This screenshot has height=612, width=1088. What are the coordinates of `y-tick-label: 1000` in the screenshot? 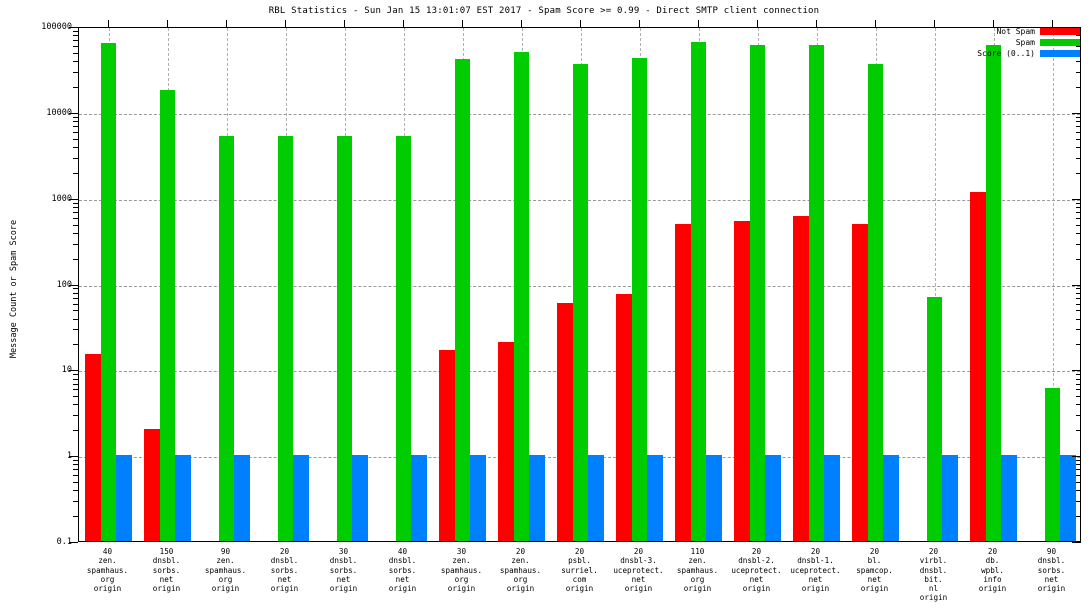 It's located at (61, 198).